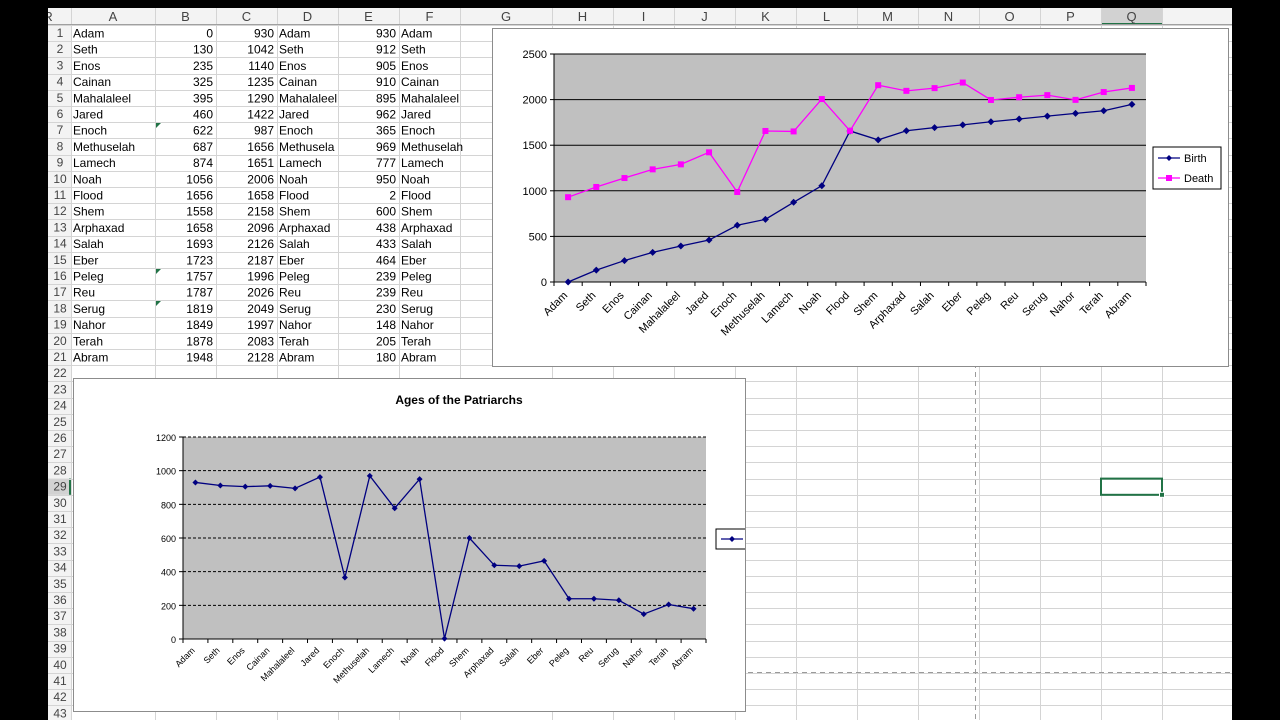  I want to click on cell-b5: 395, so click(203, 98).